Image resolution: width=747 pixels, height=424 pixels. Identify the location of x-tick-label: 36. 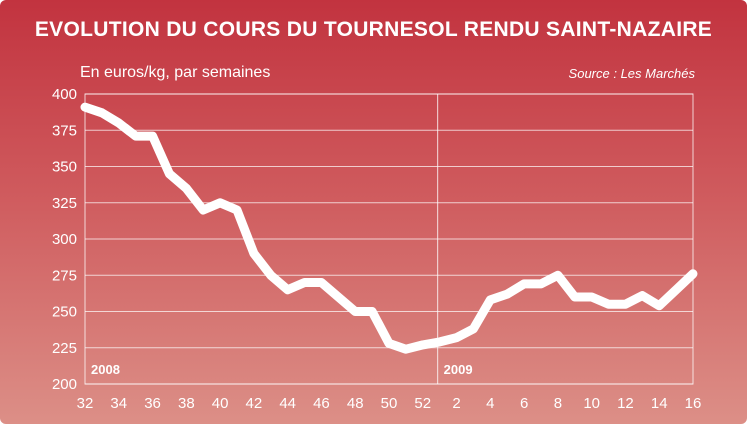
(152, 403).